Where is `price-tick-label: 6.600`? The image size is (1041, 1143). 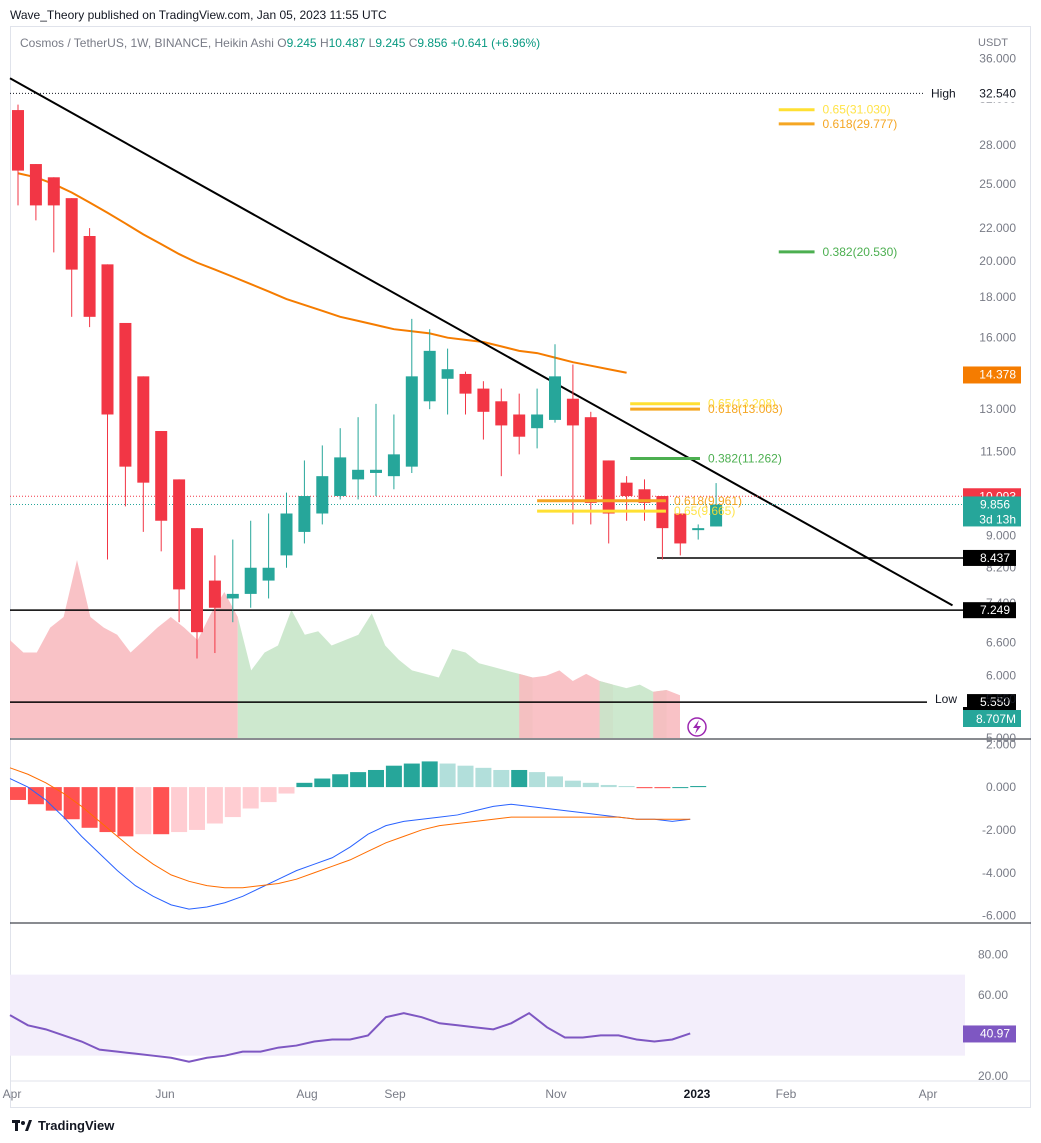 price-tick-label: 6.600 is located at coordinates (1001, 642).